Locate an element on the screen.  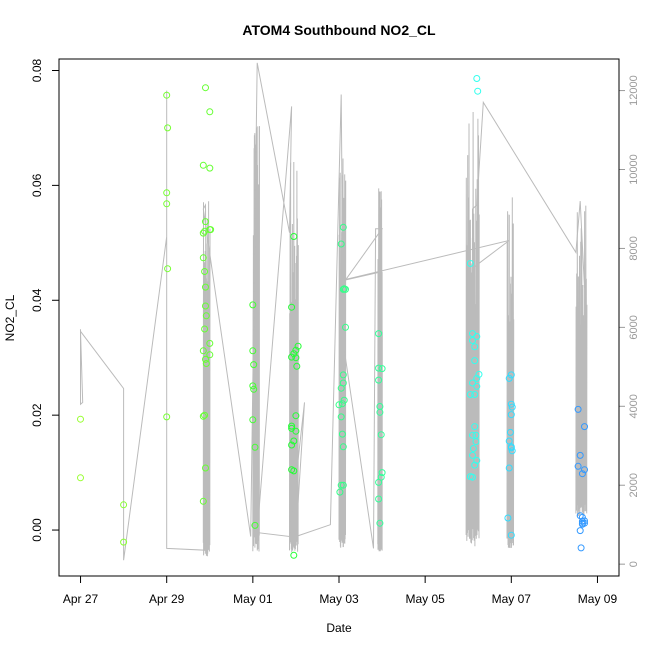
y2-tick-label: 12000 is located at coordinates (634, 90).